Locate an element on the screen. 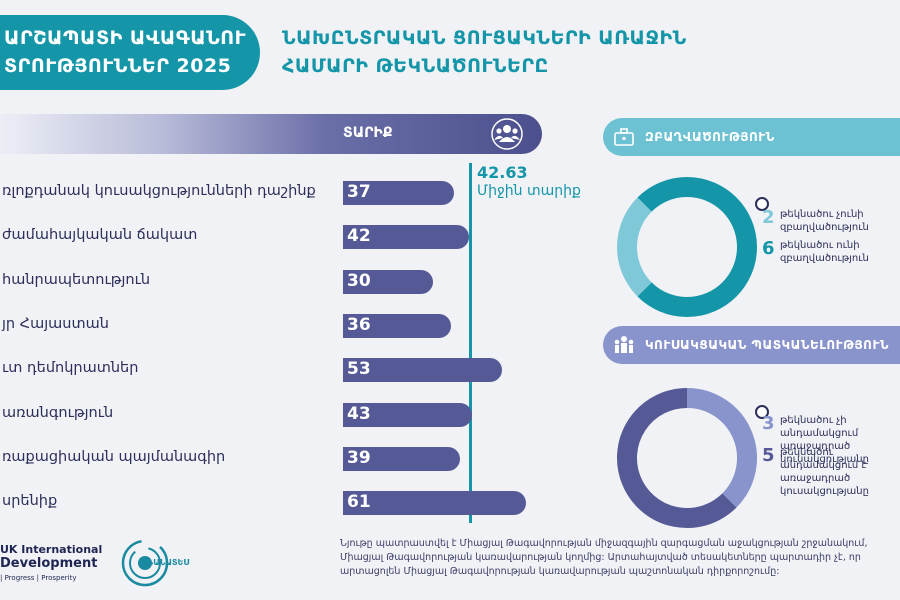 This screenshot has width=900, height=600. employment-header: ԶԲԱՂՎԱԾՈՒԹՅՈՒՆ is located at coordinates (751, 137).